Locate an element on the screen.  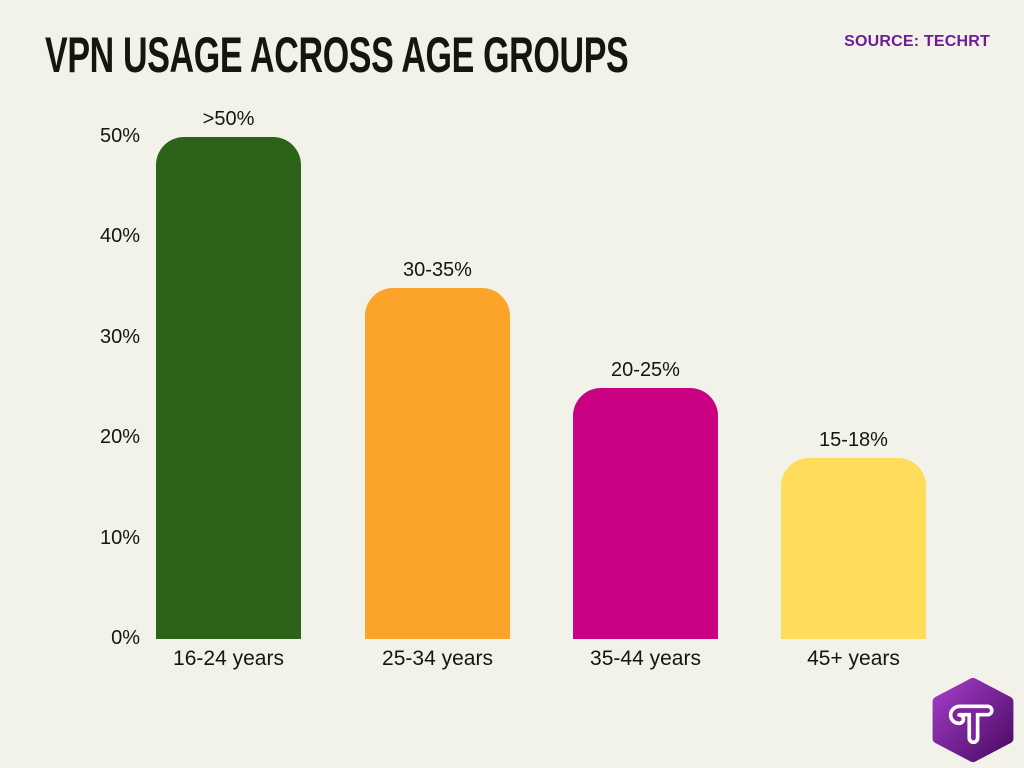
bar-group: 30-35% 25-34 years is located at coordinates (437, 464).